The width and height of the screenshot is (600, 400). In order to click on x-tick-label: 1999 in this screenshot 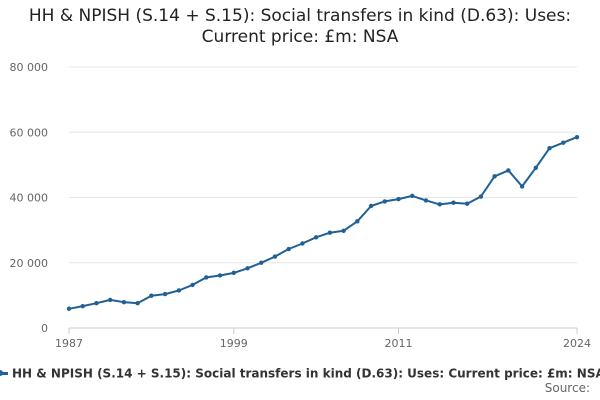, I will do `click(234, 343)`.